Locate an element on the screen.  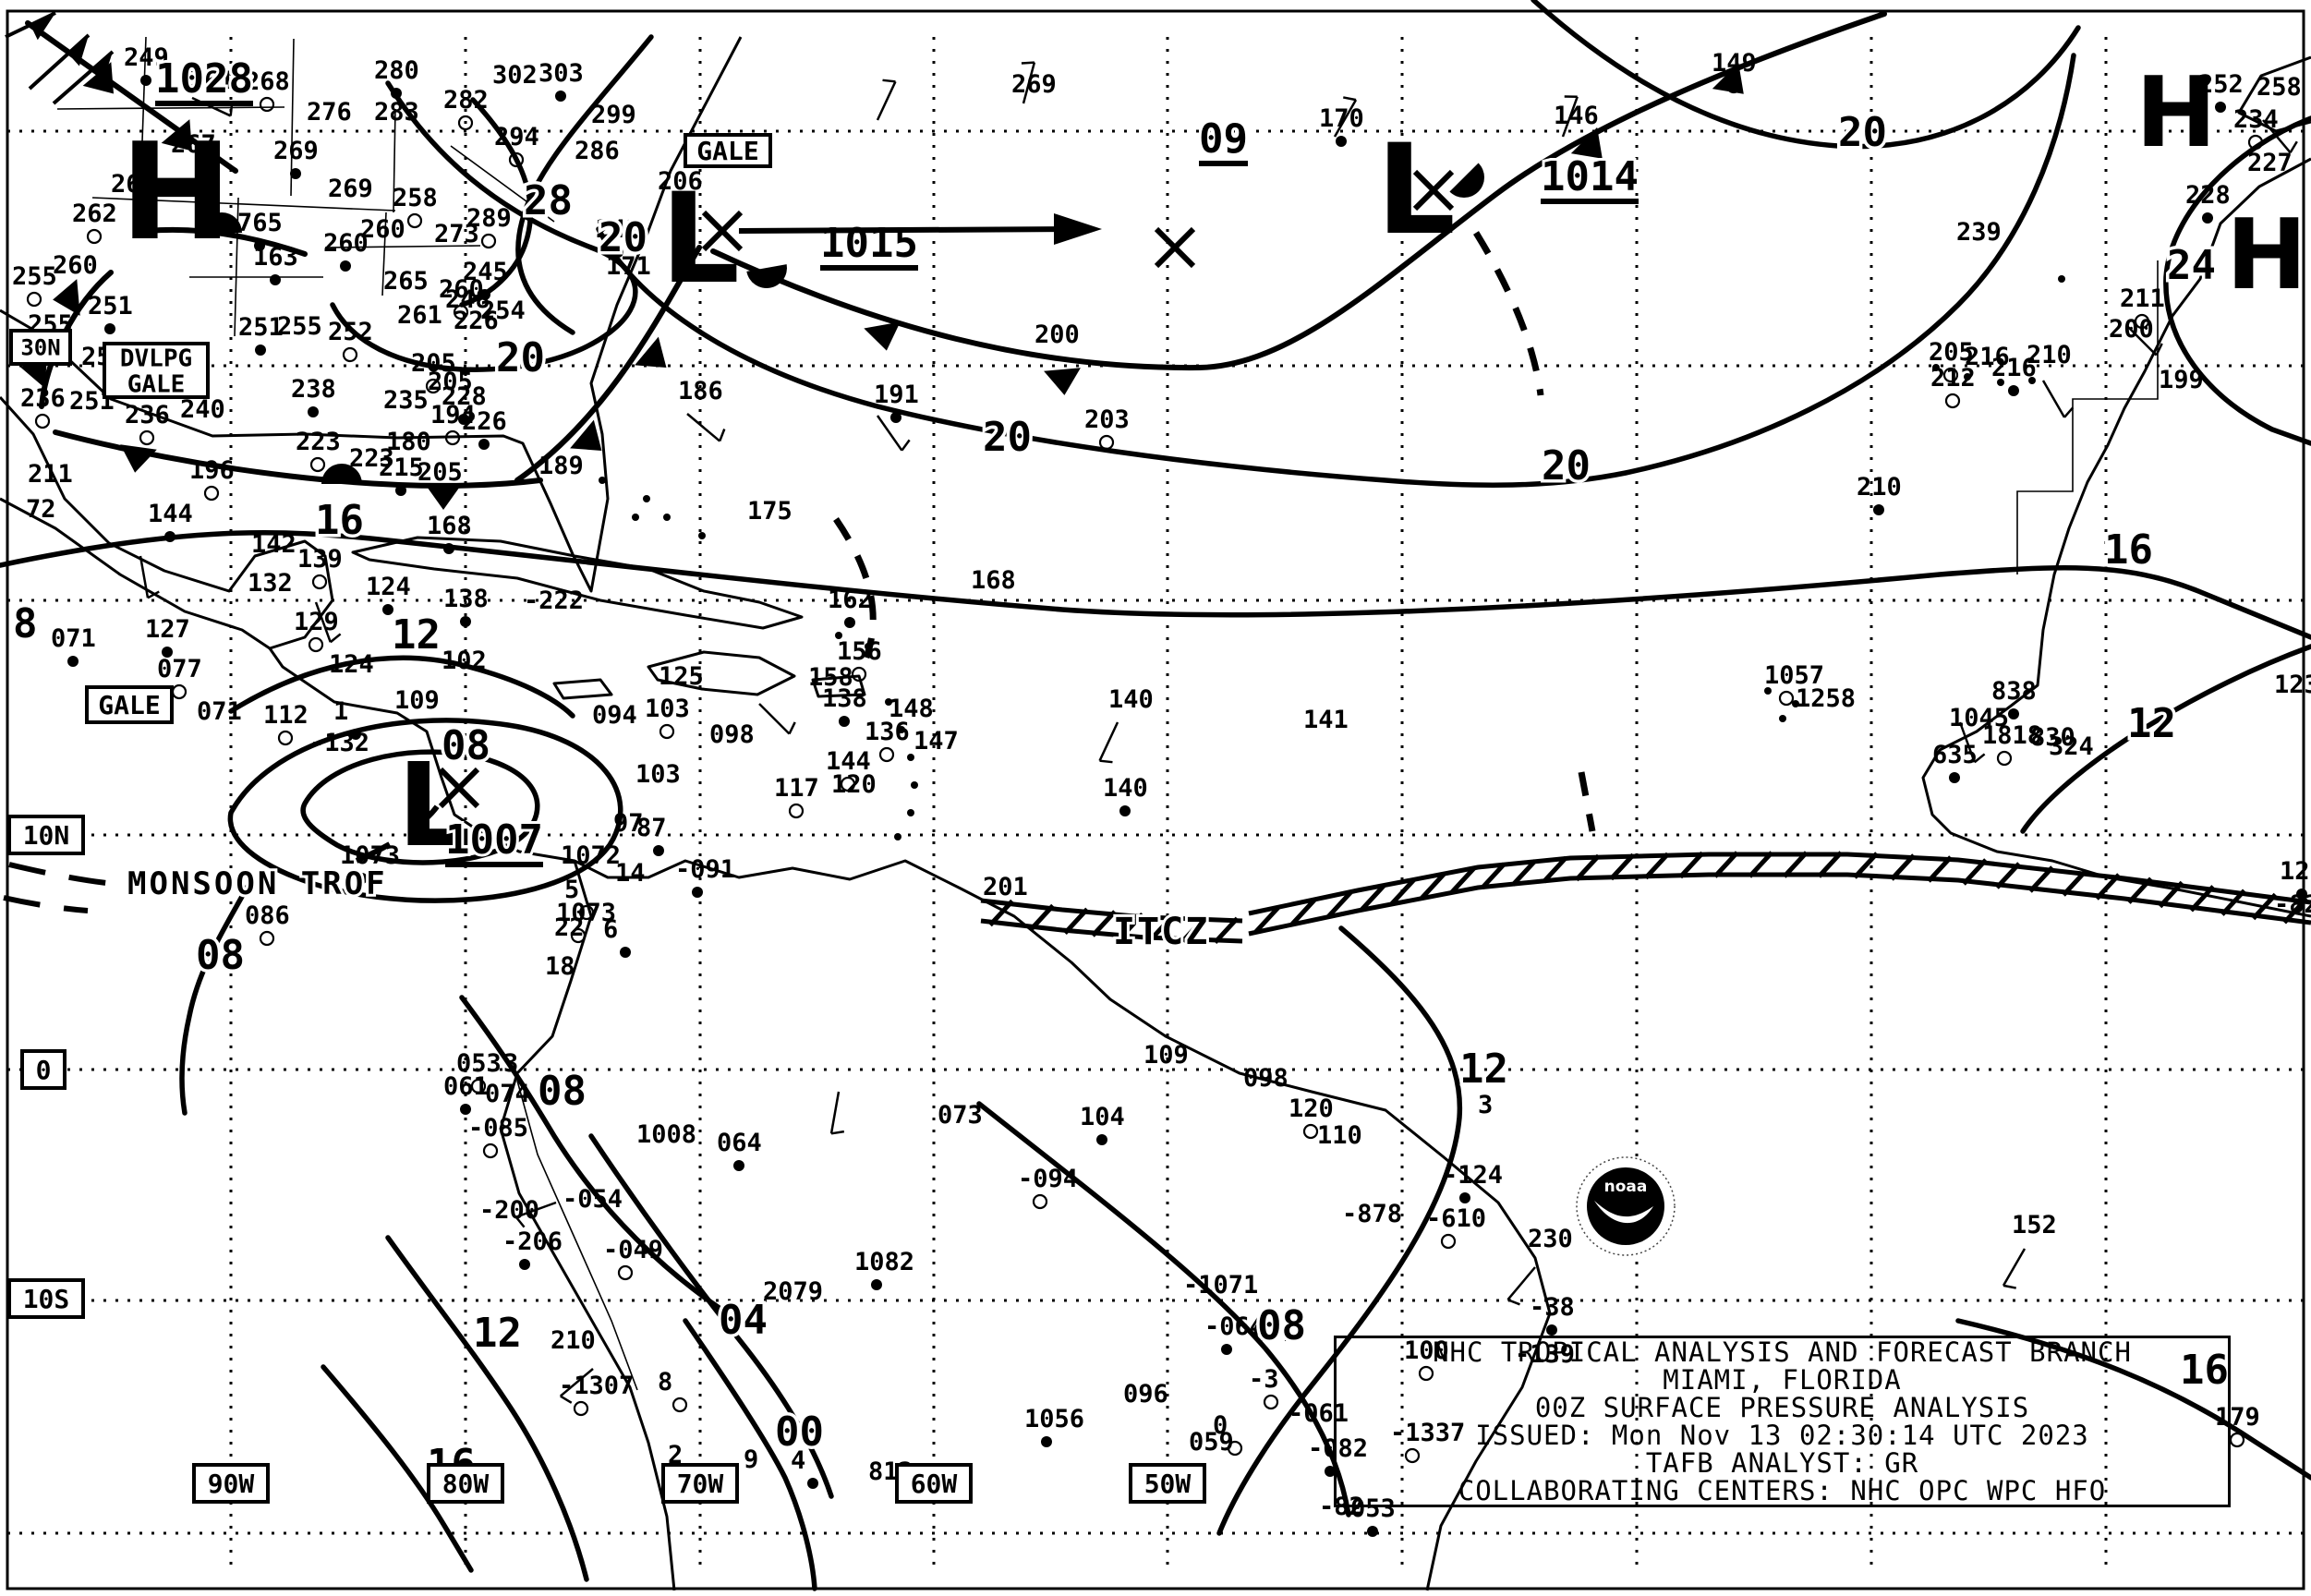
meridian-box is located at coordinates (700, 1483).